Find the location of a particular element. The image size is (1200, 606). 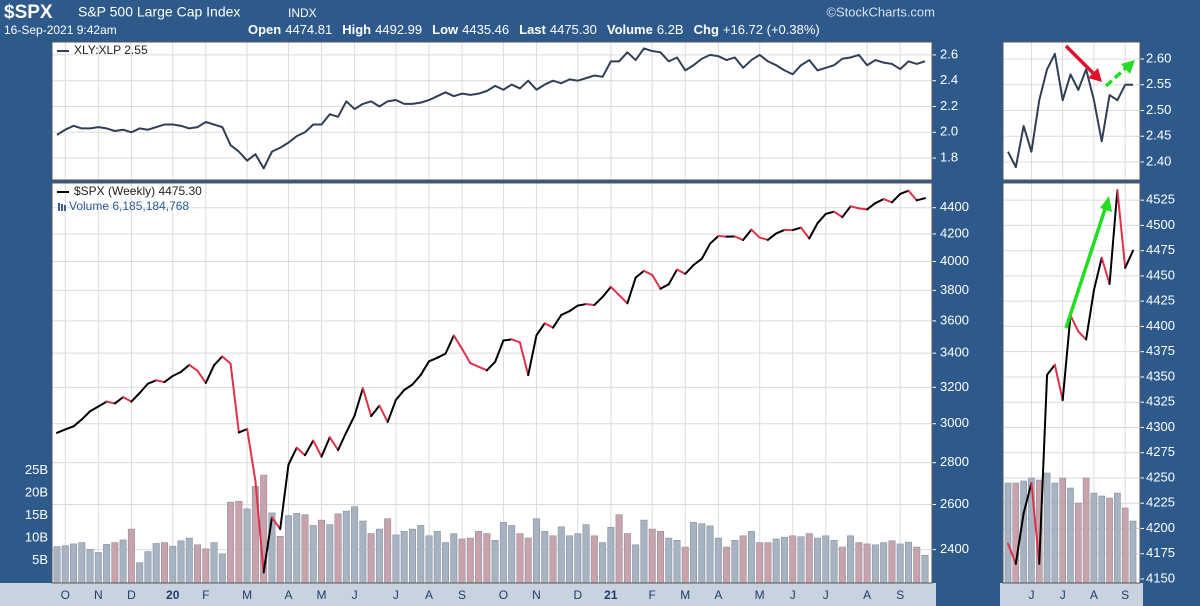

stat-label: Last is located at coordinates (532, 29).